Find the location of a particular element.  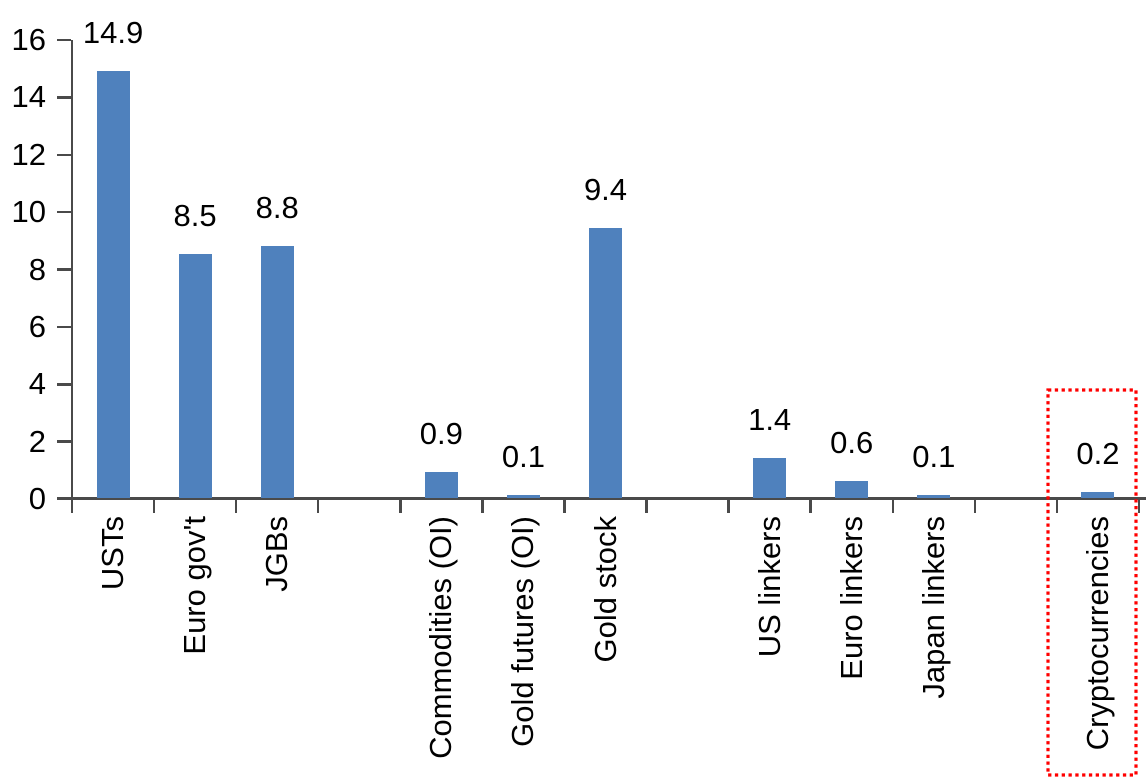

highlight-box-rect is located at coordinates (1092, 582).